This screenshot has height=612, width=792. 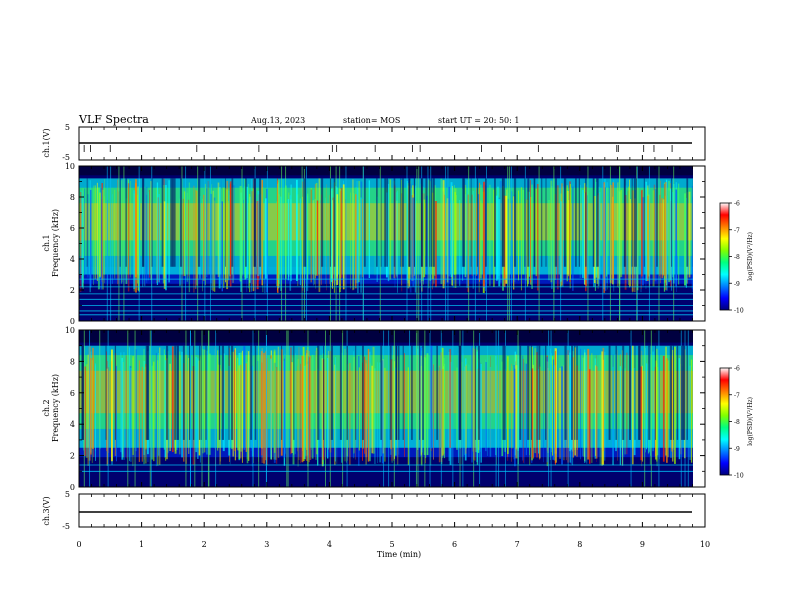 I want to click on time-tick-label: 7, so click(x=517, y=544).